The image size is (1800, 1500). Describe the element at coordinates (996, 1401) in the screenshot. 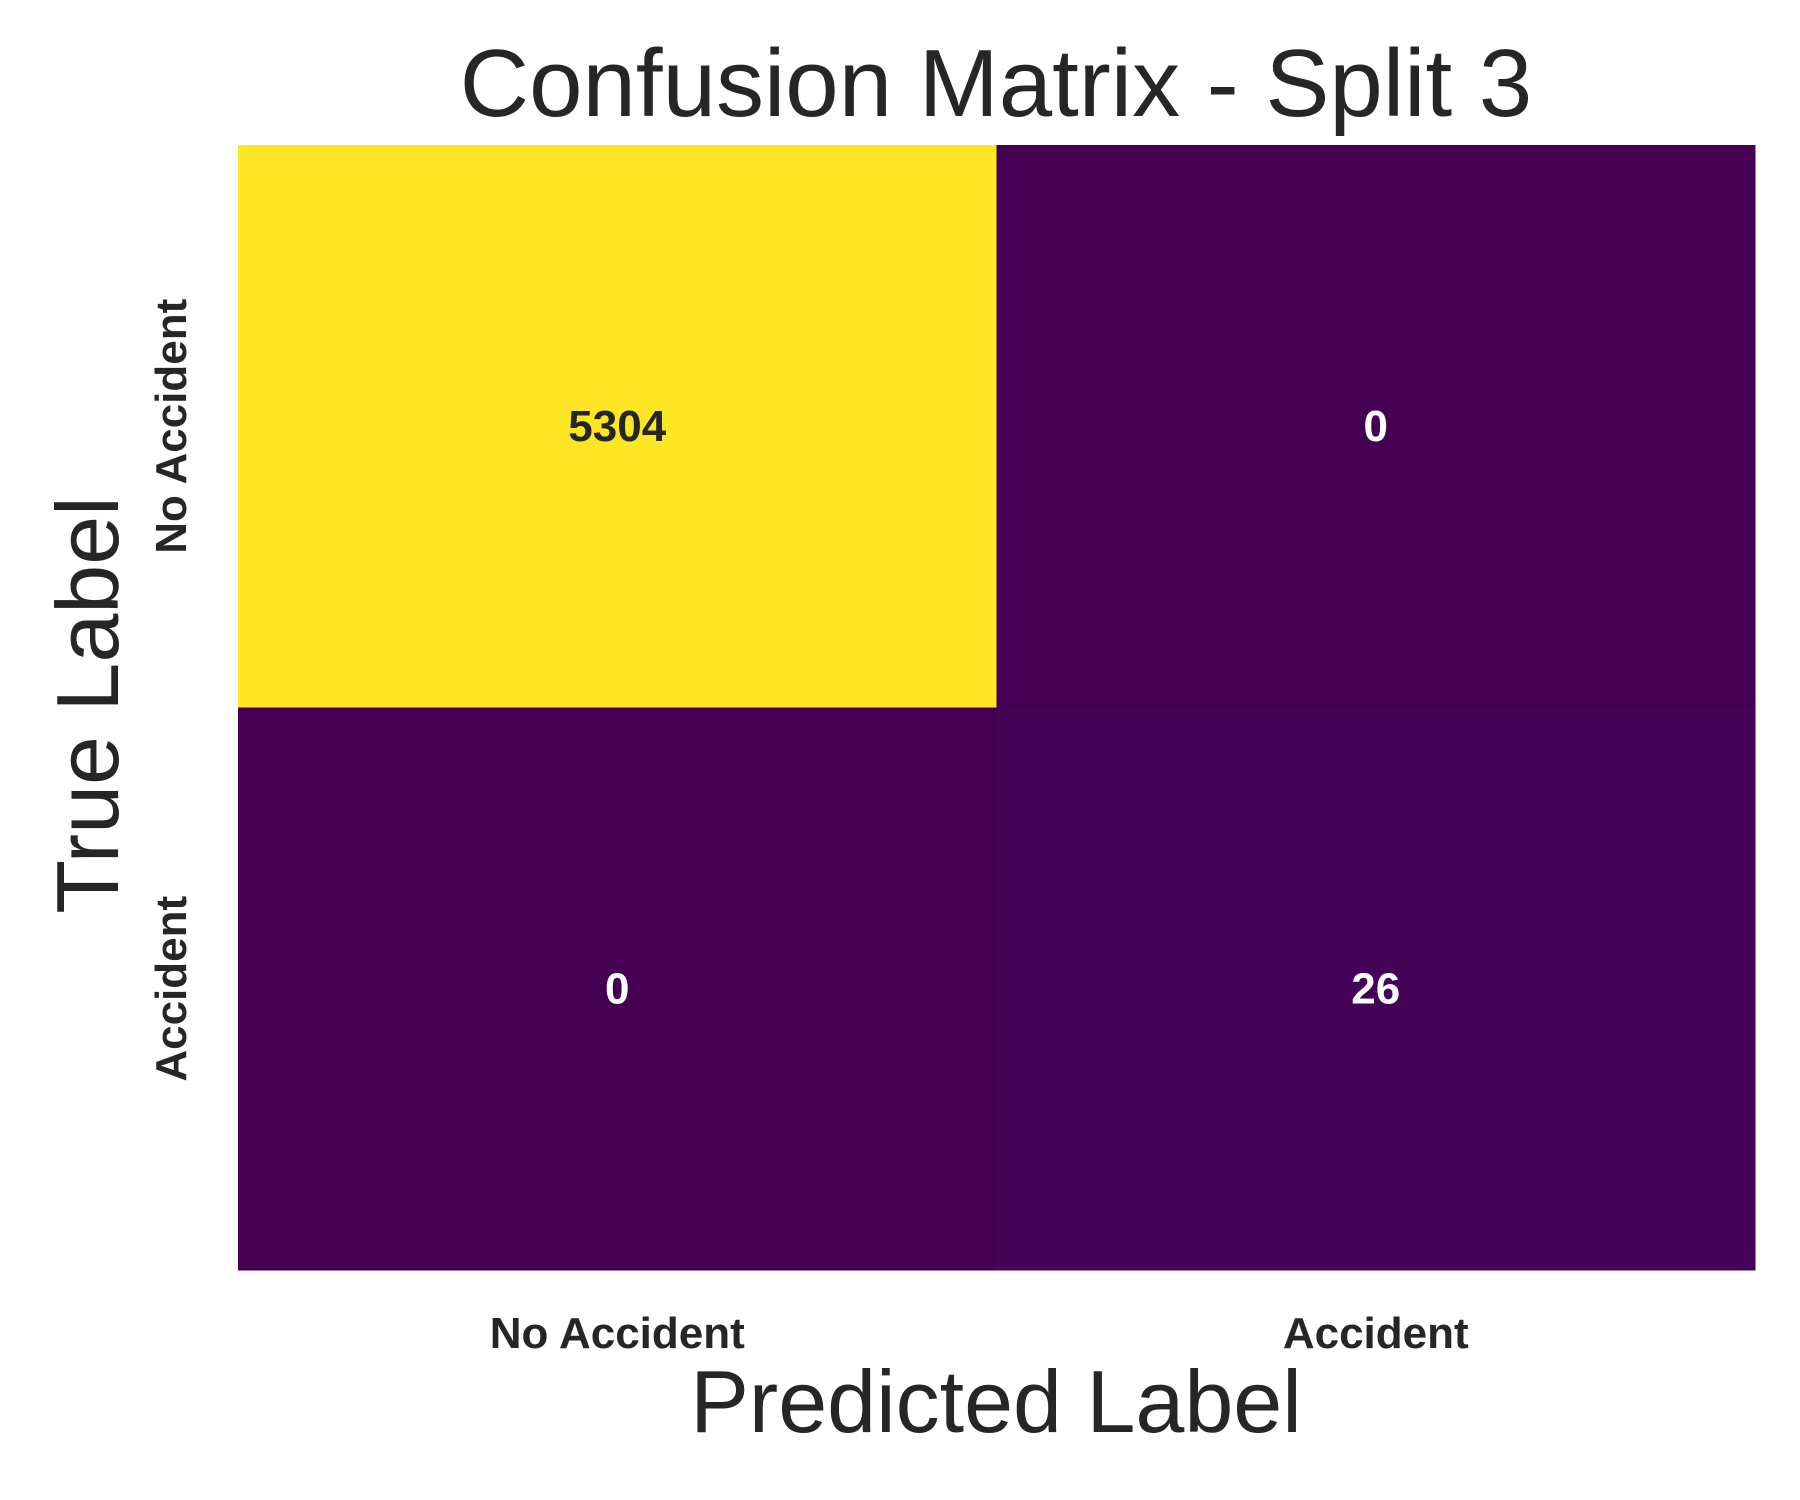

I see `x-axis-label: Predicted Label` at that location.